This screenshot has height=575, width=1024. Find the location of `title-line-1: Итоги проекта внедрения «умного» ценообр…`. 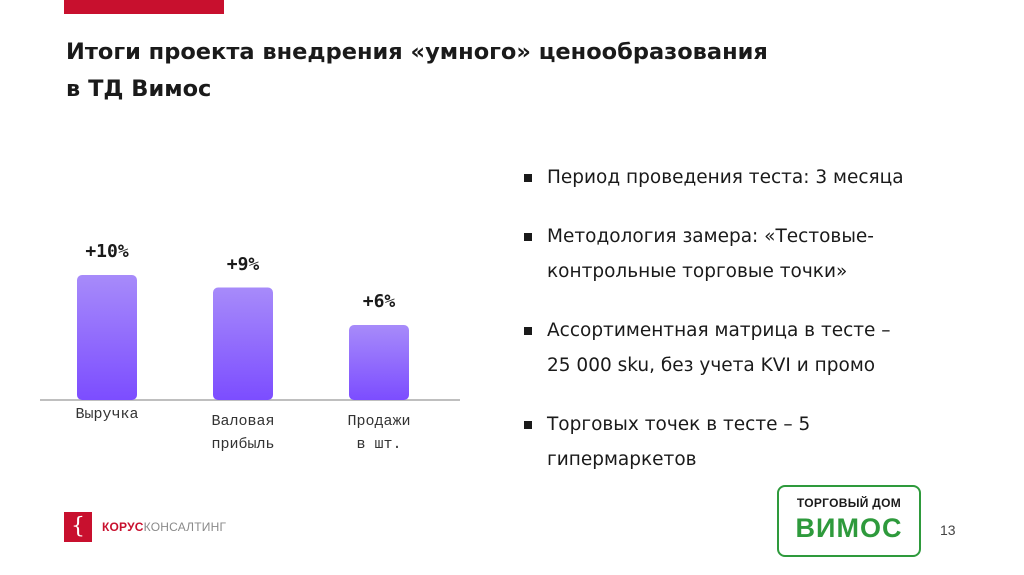

title-line-1: Итоги проекта внедрения «умного» ценообр… is located at coordinates (417, 52).